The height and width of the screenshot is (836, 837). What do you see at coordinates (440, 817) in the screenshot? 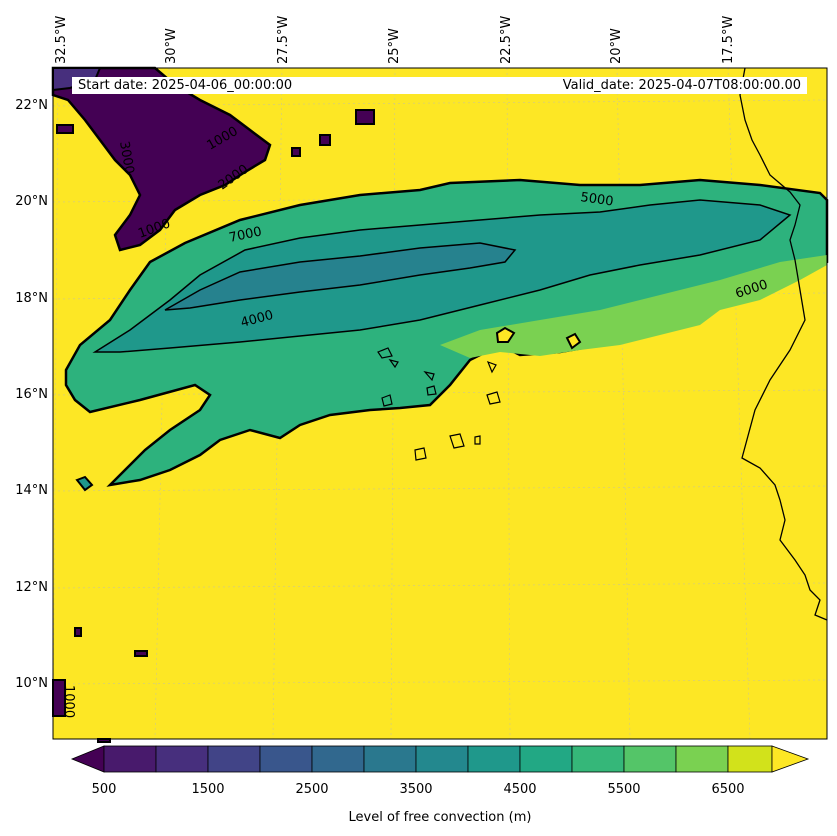
I see `colorbar-title: Level of free convection (m)` at bounding box center [440, 817].